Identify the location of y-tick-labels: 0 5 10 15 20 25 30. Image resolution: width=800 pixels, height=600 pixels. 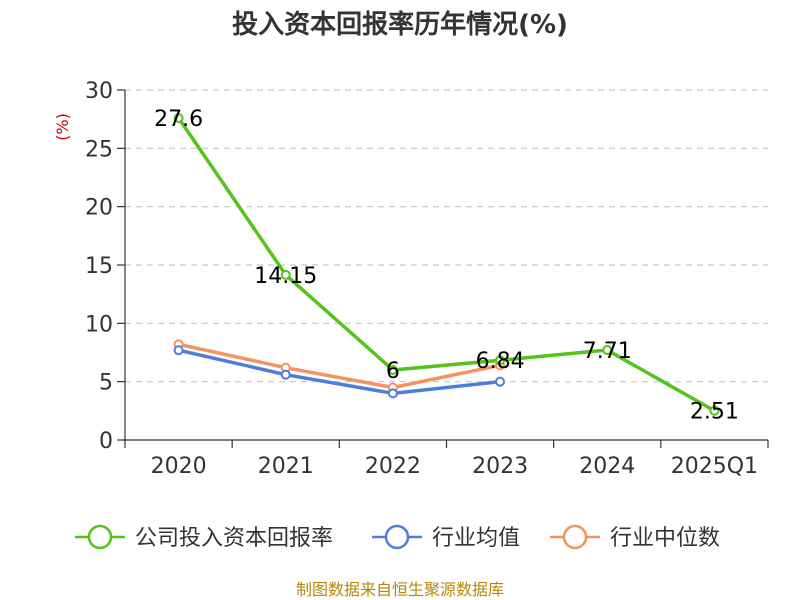
(99, 266).